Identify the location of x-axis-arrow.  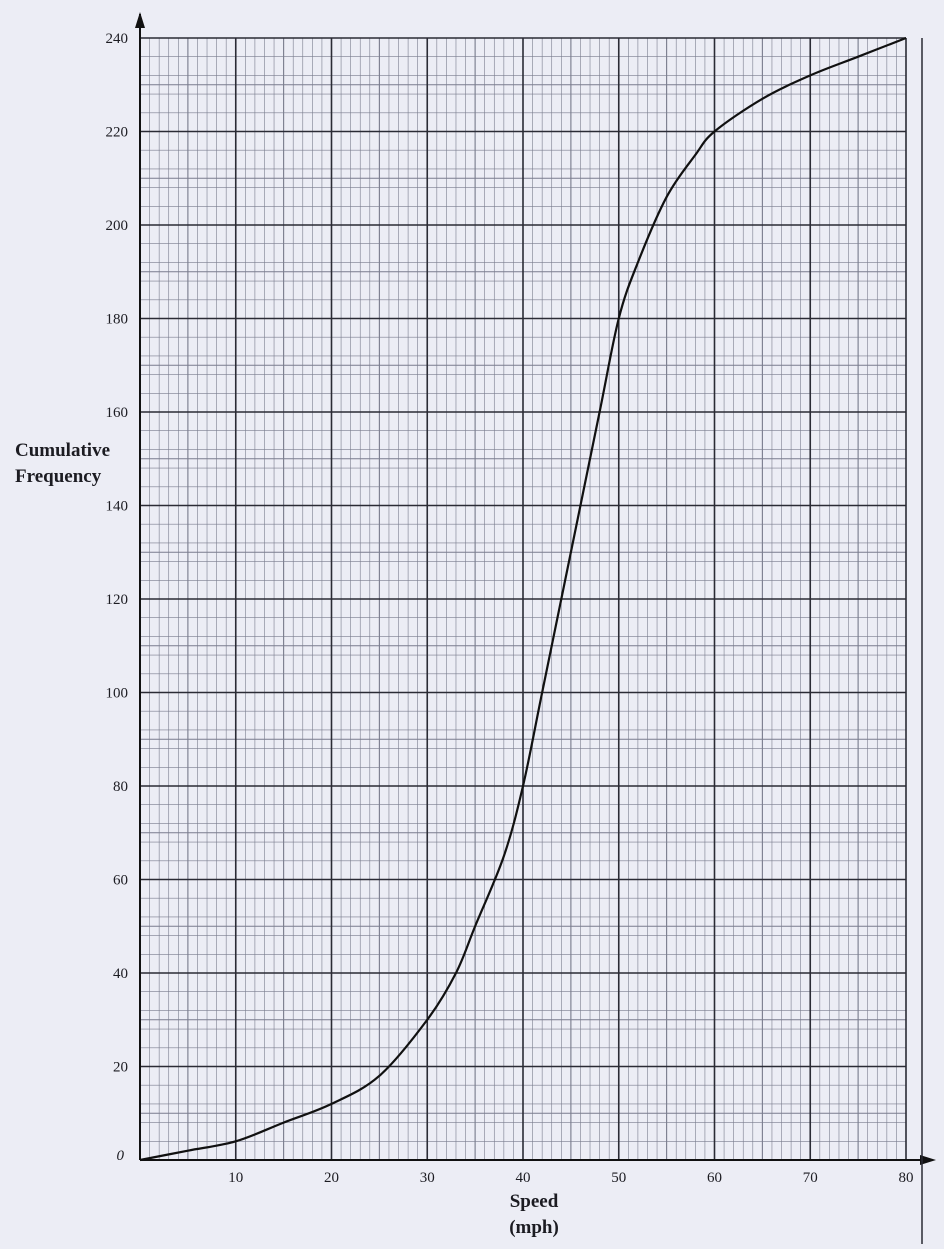
(928, 1160).